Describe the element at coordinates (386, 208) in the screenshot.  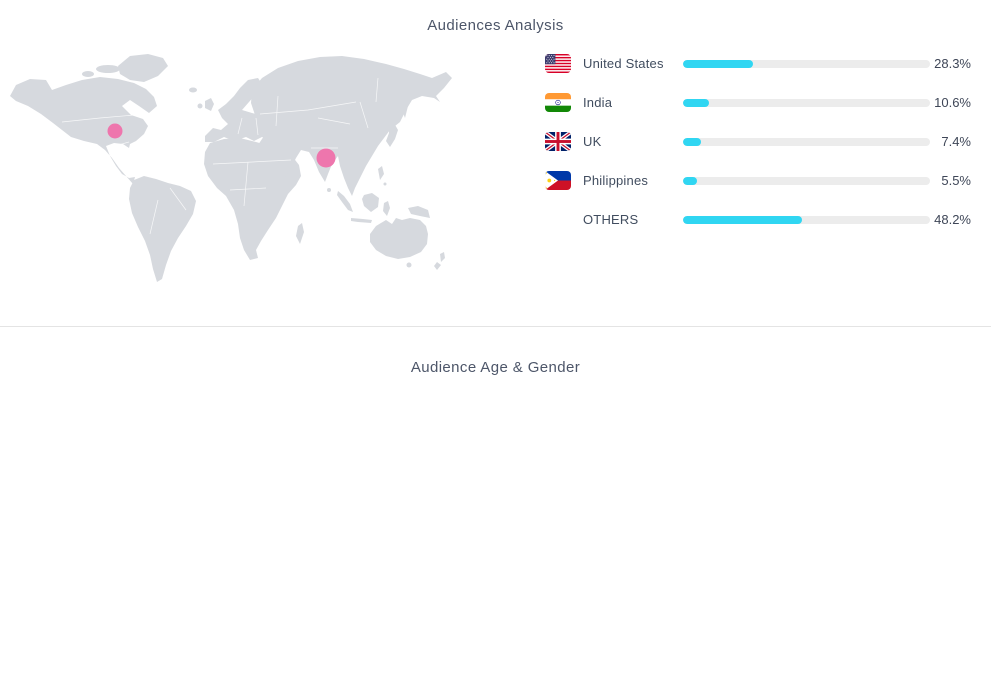
I see `map-sulawesi` at that location.